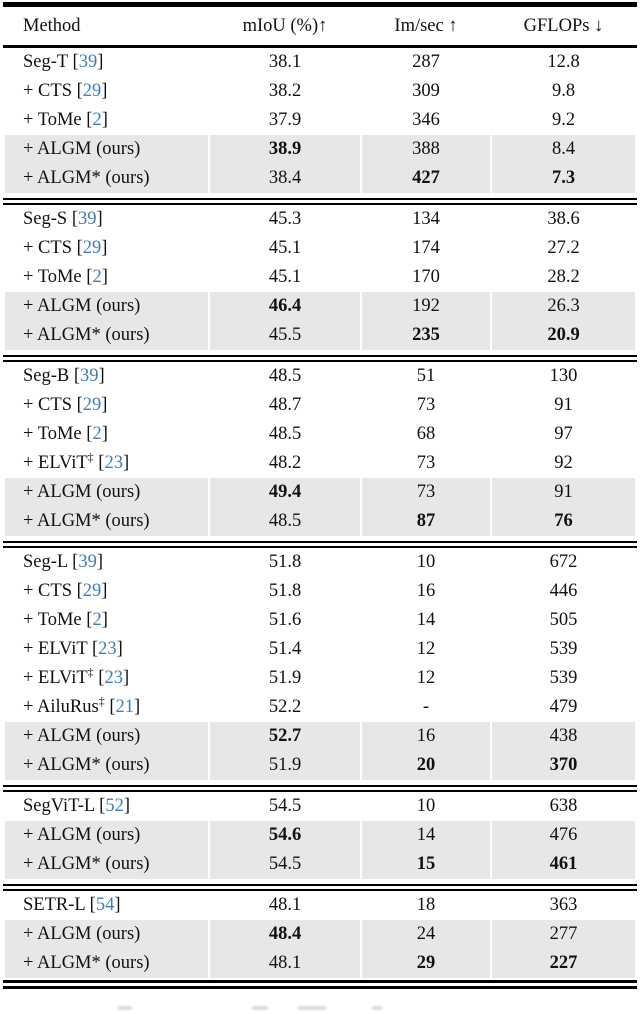  I want to click on imsec-cell: 18, so click(426, 905).